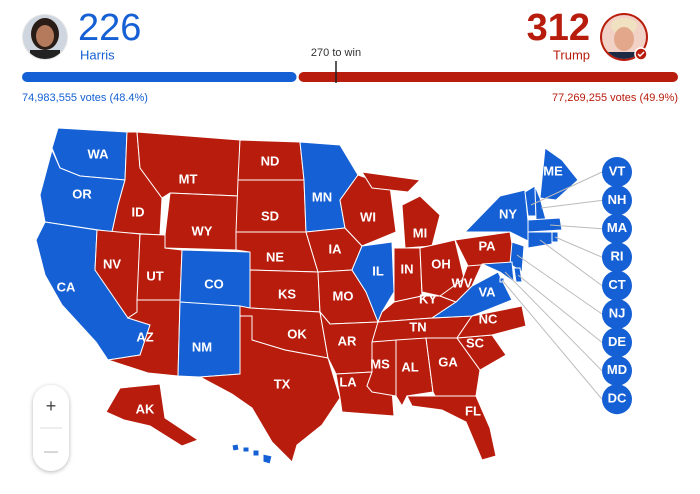 The height and width of the screenshot is (494, 700). Describe the element at coordinates (616, 284) in the screenshot. I see `callout-label: CT` at that location.